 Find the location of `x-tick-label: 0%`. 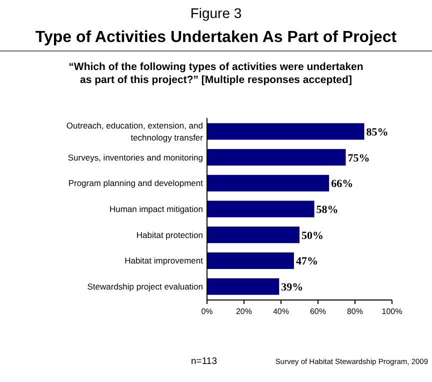

x-tick-label: 0% is located at coordinates (207, 311).